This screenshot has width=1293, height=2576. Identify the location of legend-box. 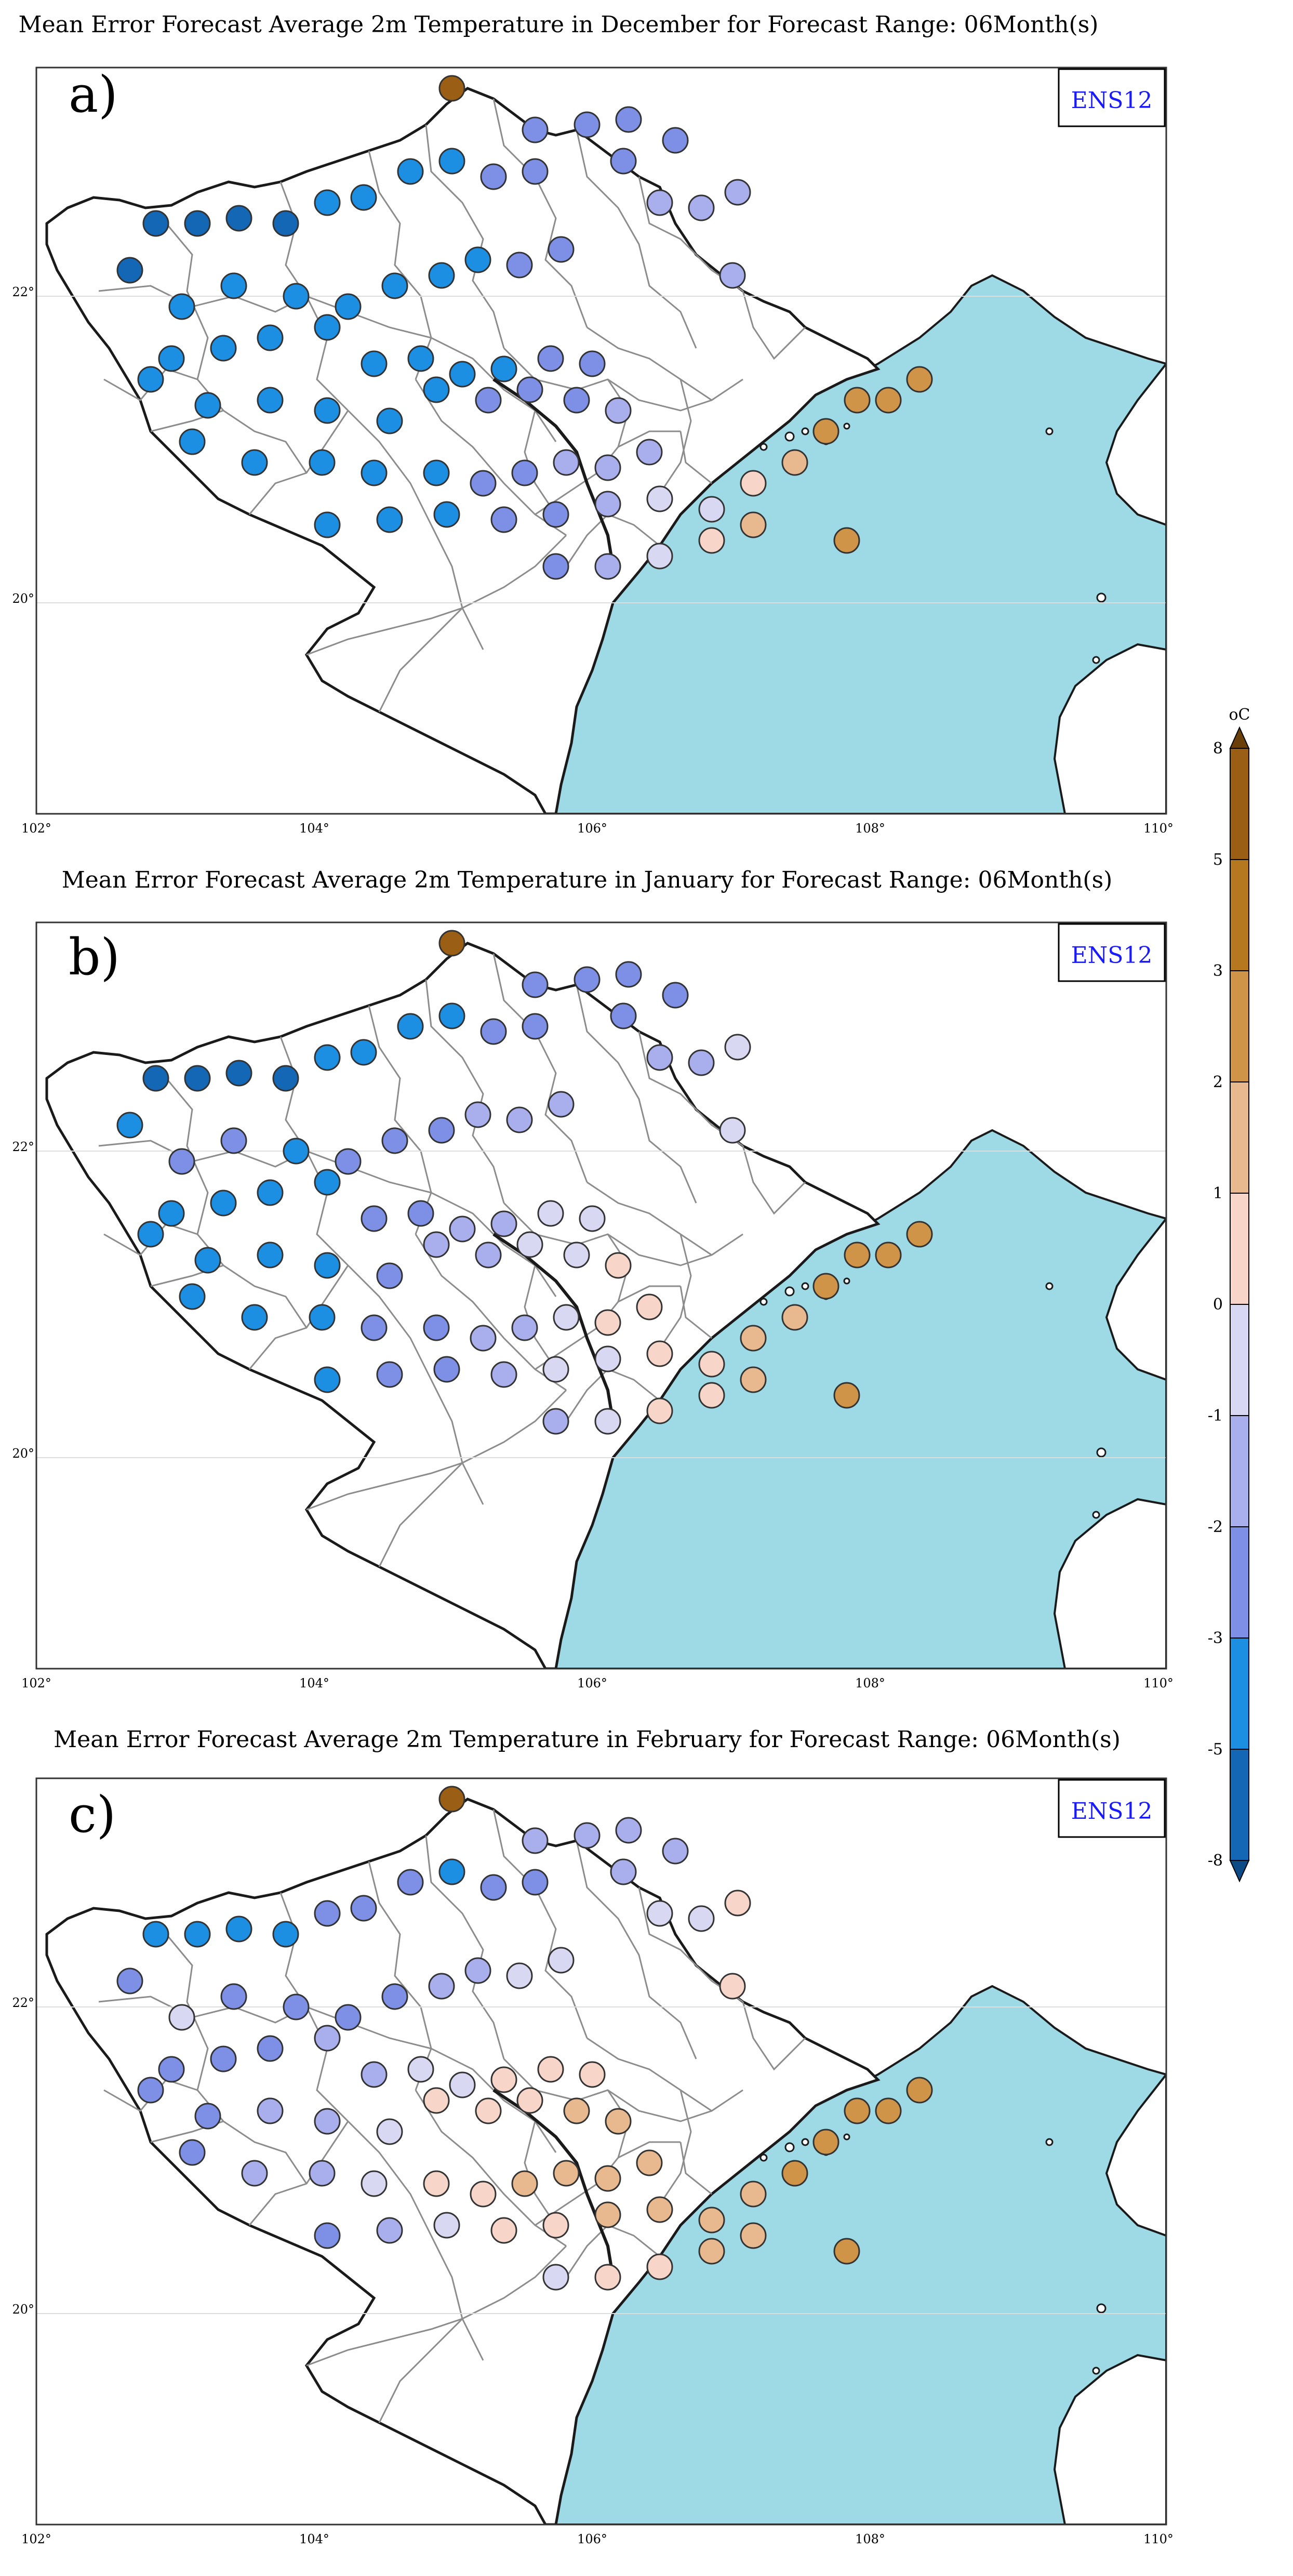
(1112, 1808).